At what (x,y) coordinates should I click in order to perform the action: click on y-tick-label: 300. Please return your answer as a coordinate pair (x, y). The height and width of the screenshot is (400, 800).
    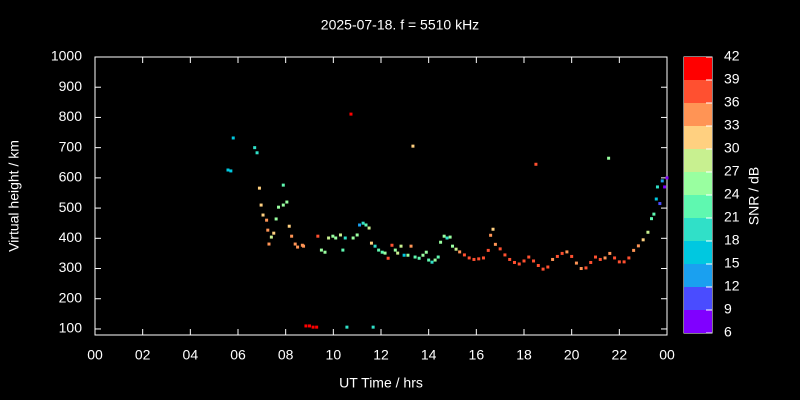
    Looking at the image, I should click on (71, 267).